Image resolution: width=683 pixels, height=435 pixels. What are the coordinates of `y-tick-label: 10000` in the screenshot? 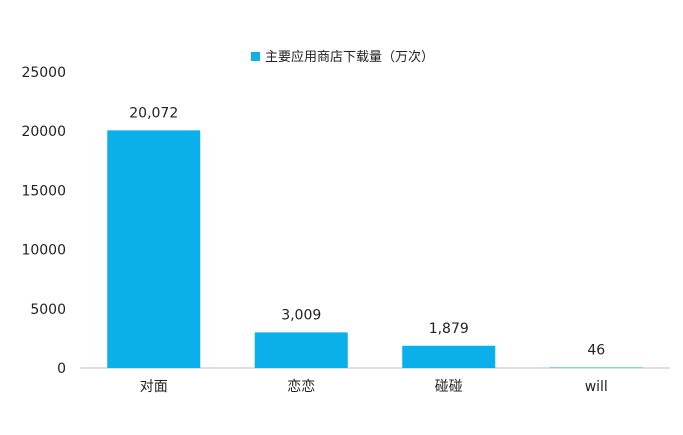 It's located at (43, 251).